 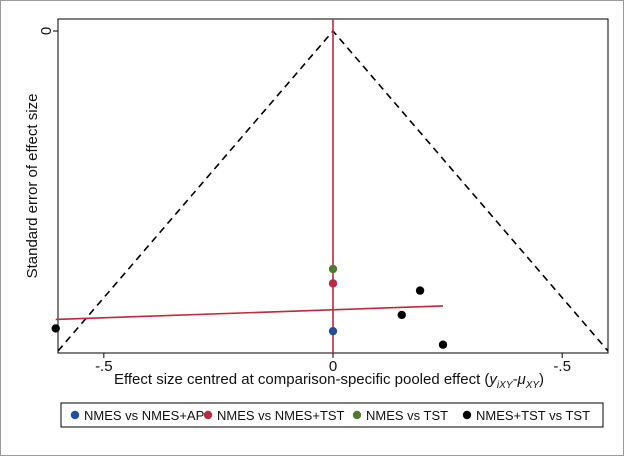 I want to click on legend-label: NMES vs NMES+TST, so click(x=281, y=415).